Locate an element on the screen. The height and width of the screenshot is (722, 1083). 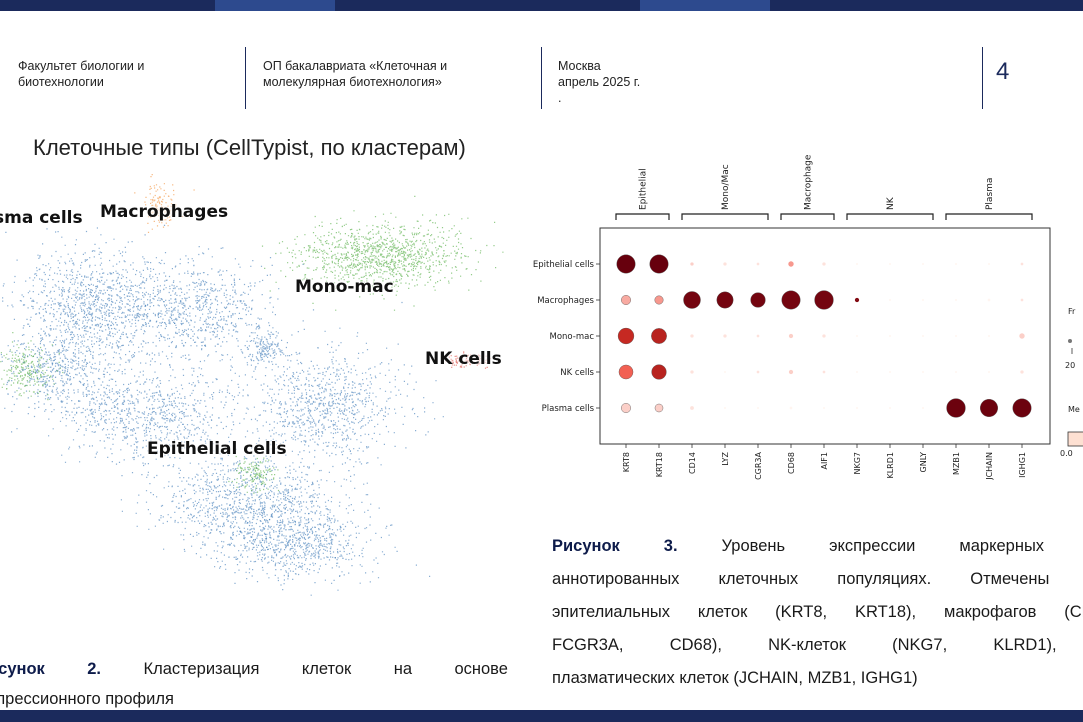
caption-word: клеточных is located at coordinates (758, 579).